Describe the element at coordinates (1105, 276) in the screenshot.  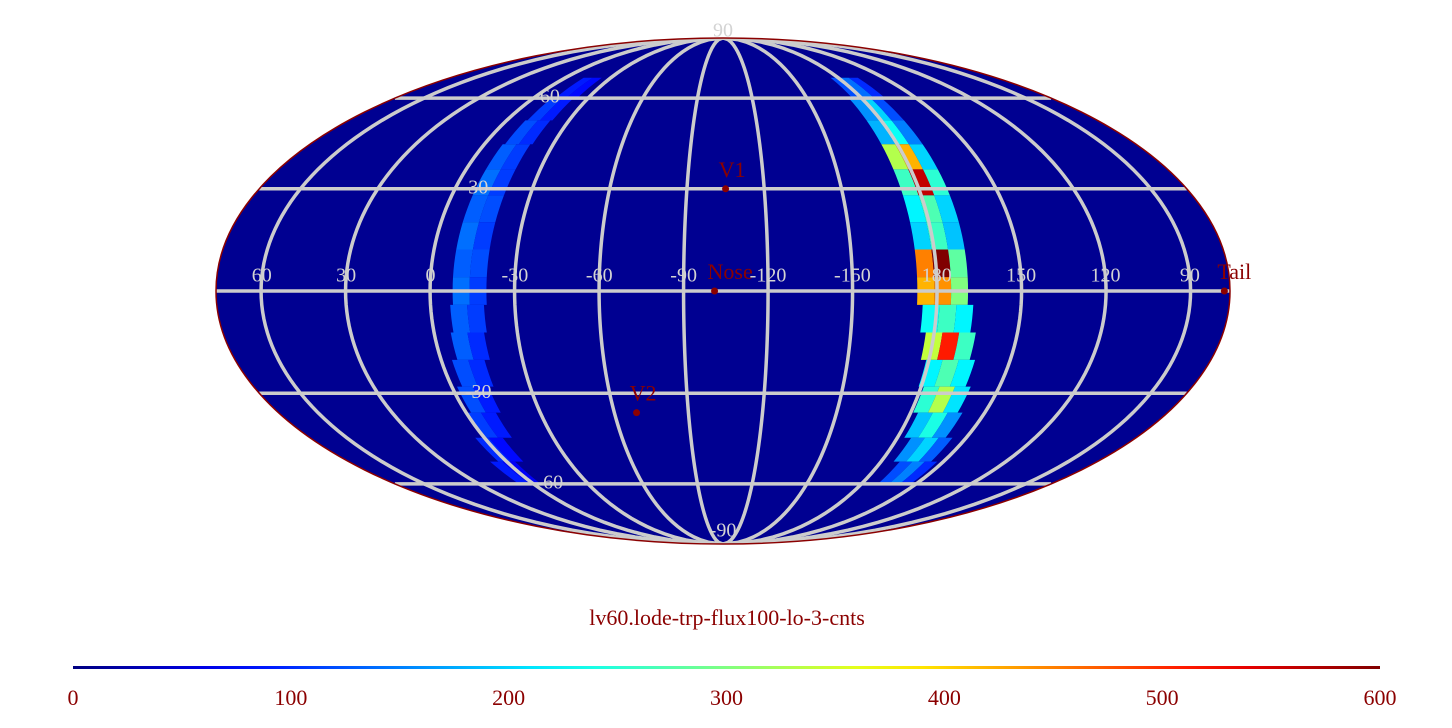
I see `lon-label: 120` at that location.